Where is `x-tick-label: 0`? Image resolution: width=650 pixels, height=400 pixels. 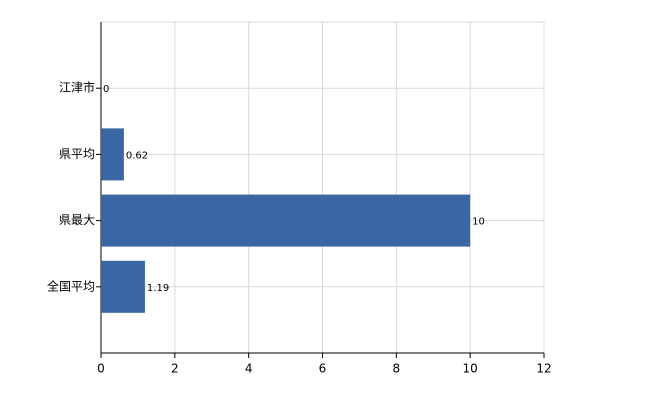
x-tick-label: 0 is located at coordinates (101, 369).